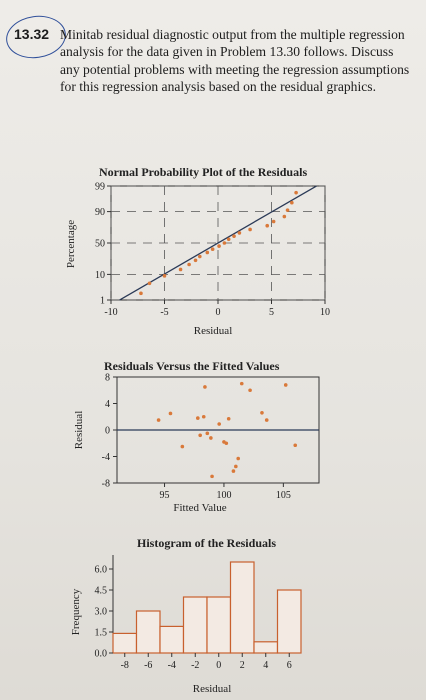 The height and width of the screenshot is (700, 426). I want to click on hist-x-tick-label: 6, so click(289, 665).